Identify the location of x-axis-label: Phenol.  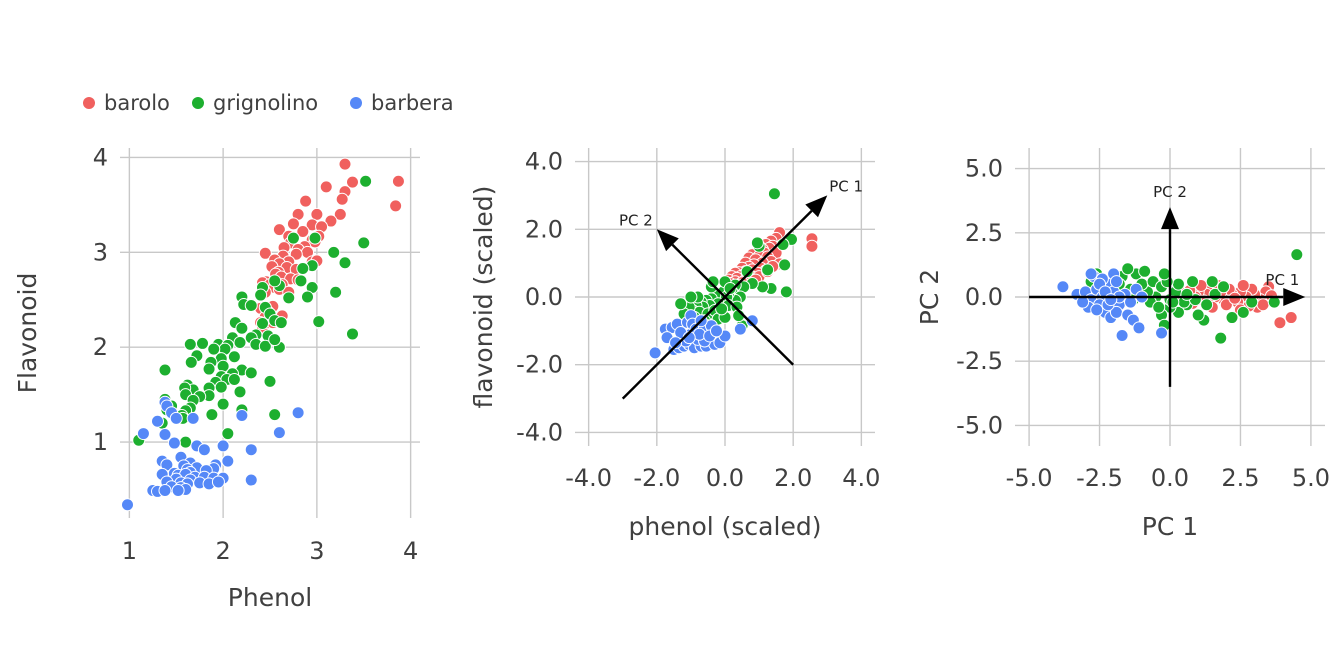
(270, 597).